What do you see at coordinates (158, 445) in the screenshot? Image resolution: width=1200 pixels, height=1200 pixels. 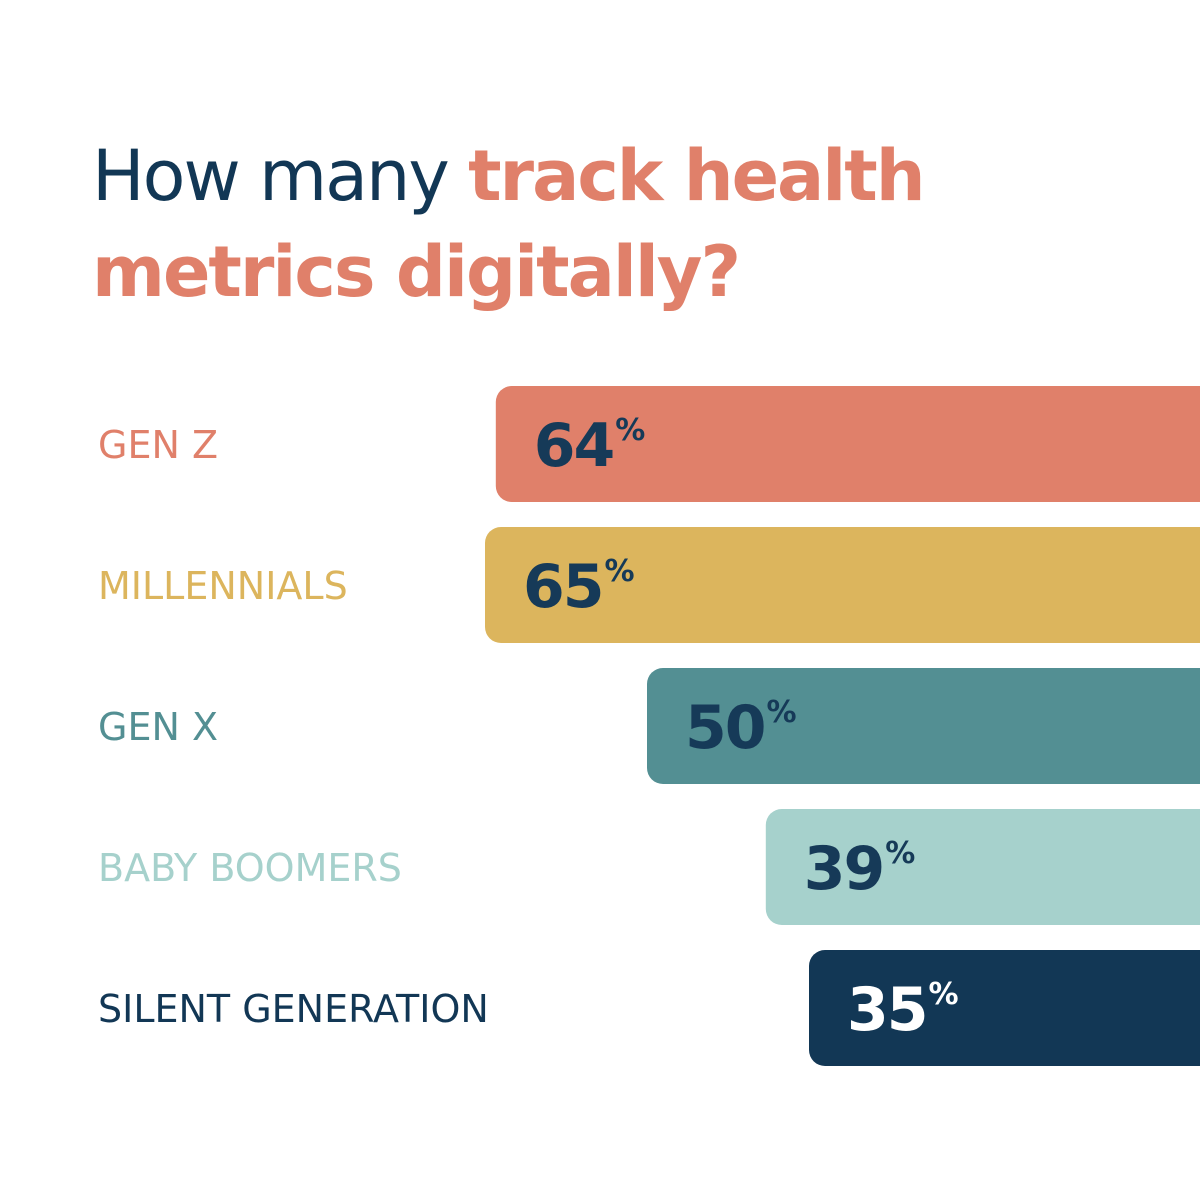 I see `category-label-gen-z: GEN Z` at bounding box center [158, 445].